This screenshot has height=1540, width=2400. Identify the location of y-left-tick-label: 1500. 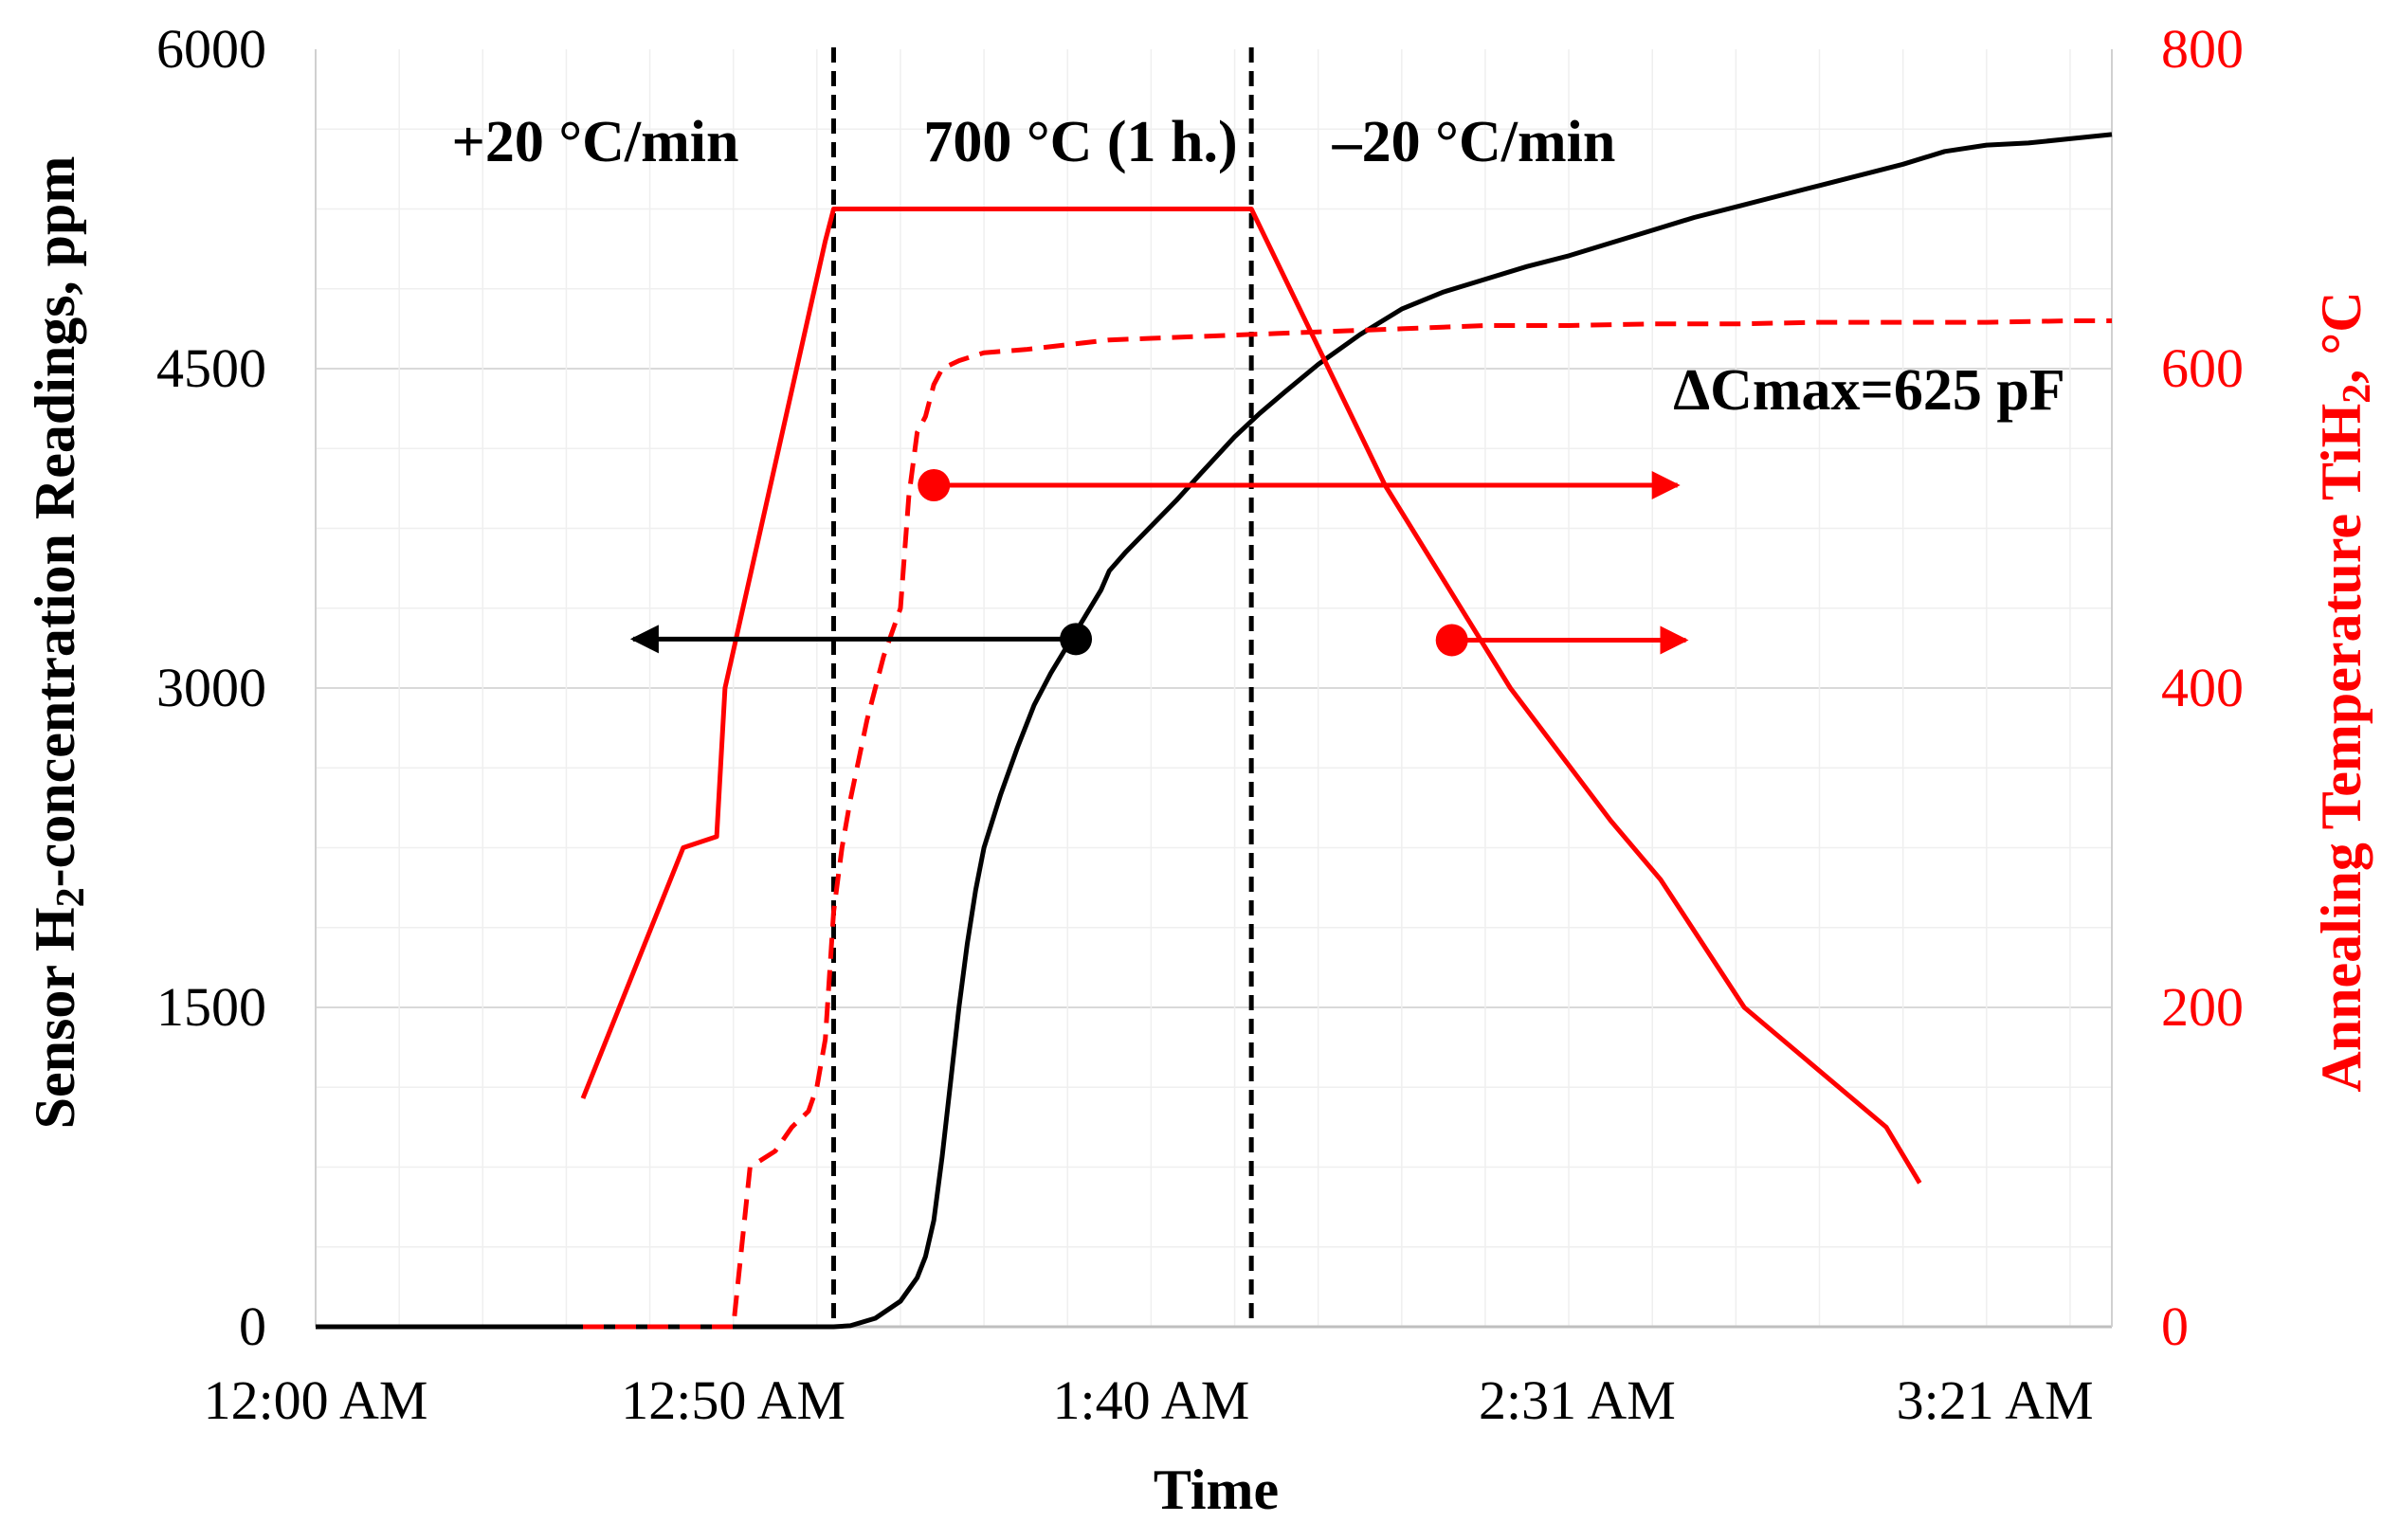
(211, 1007).